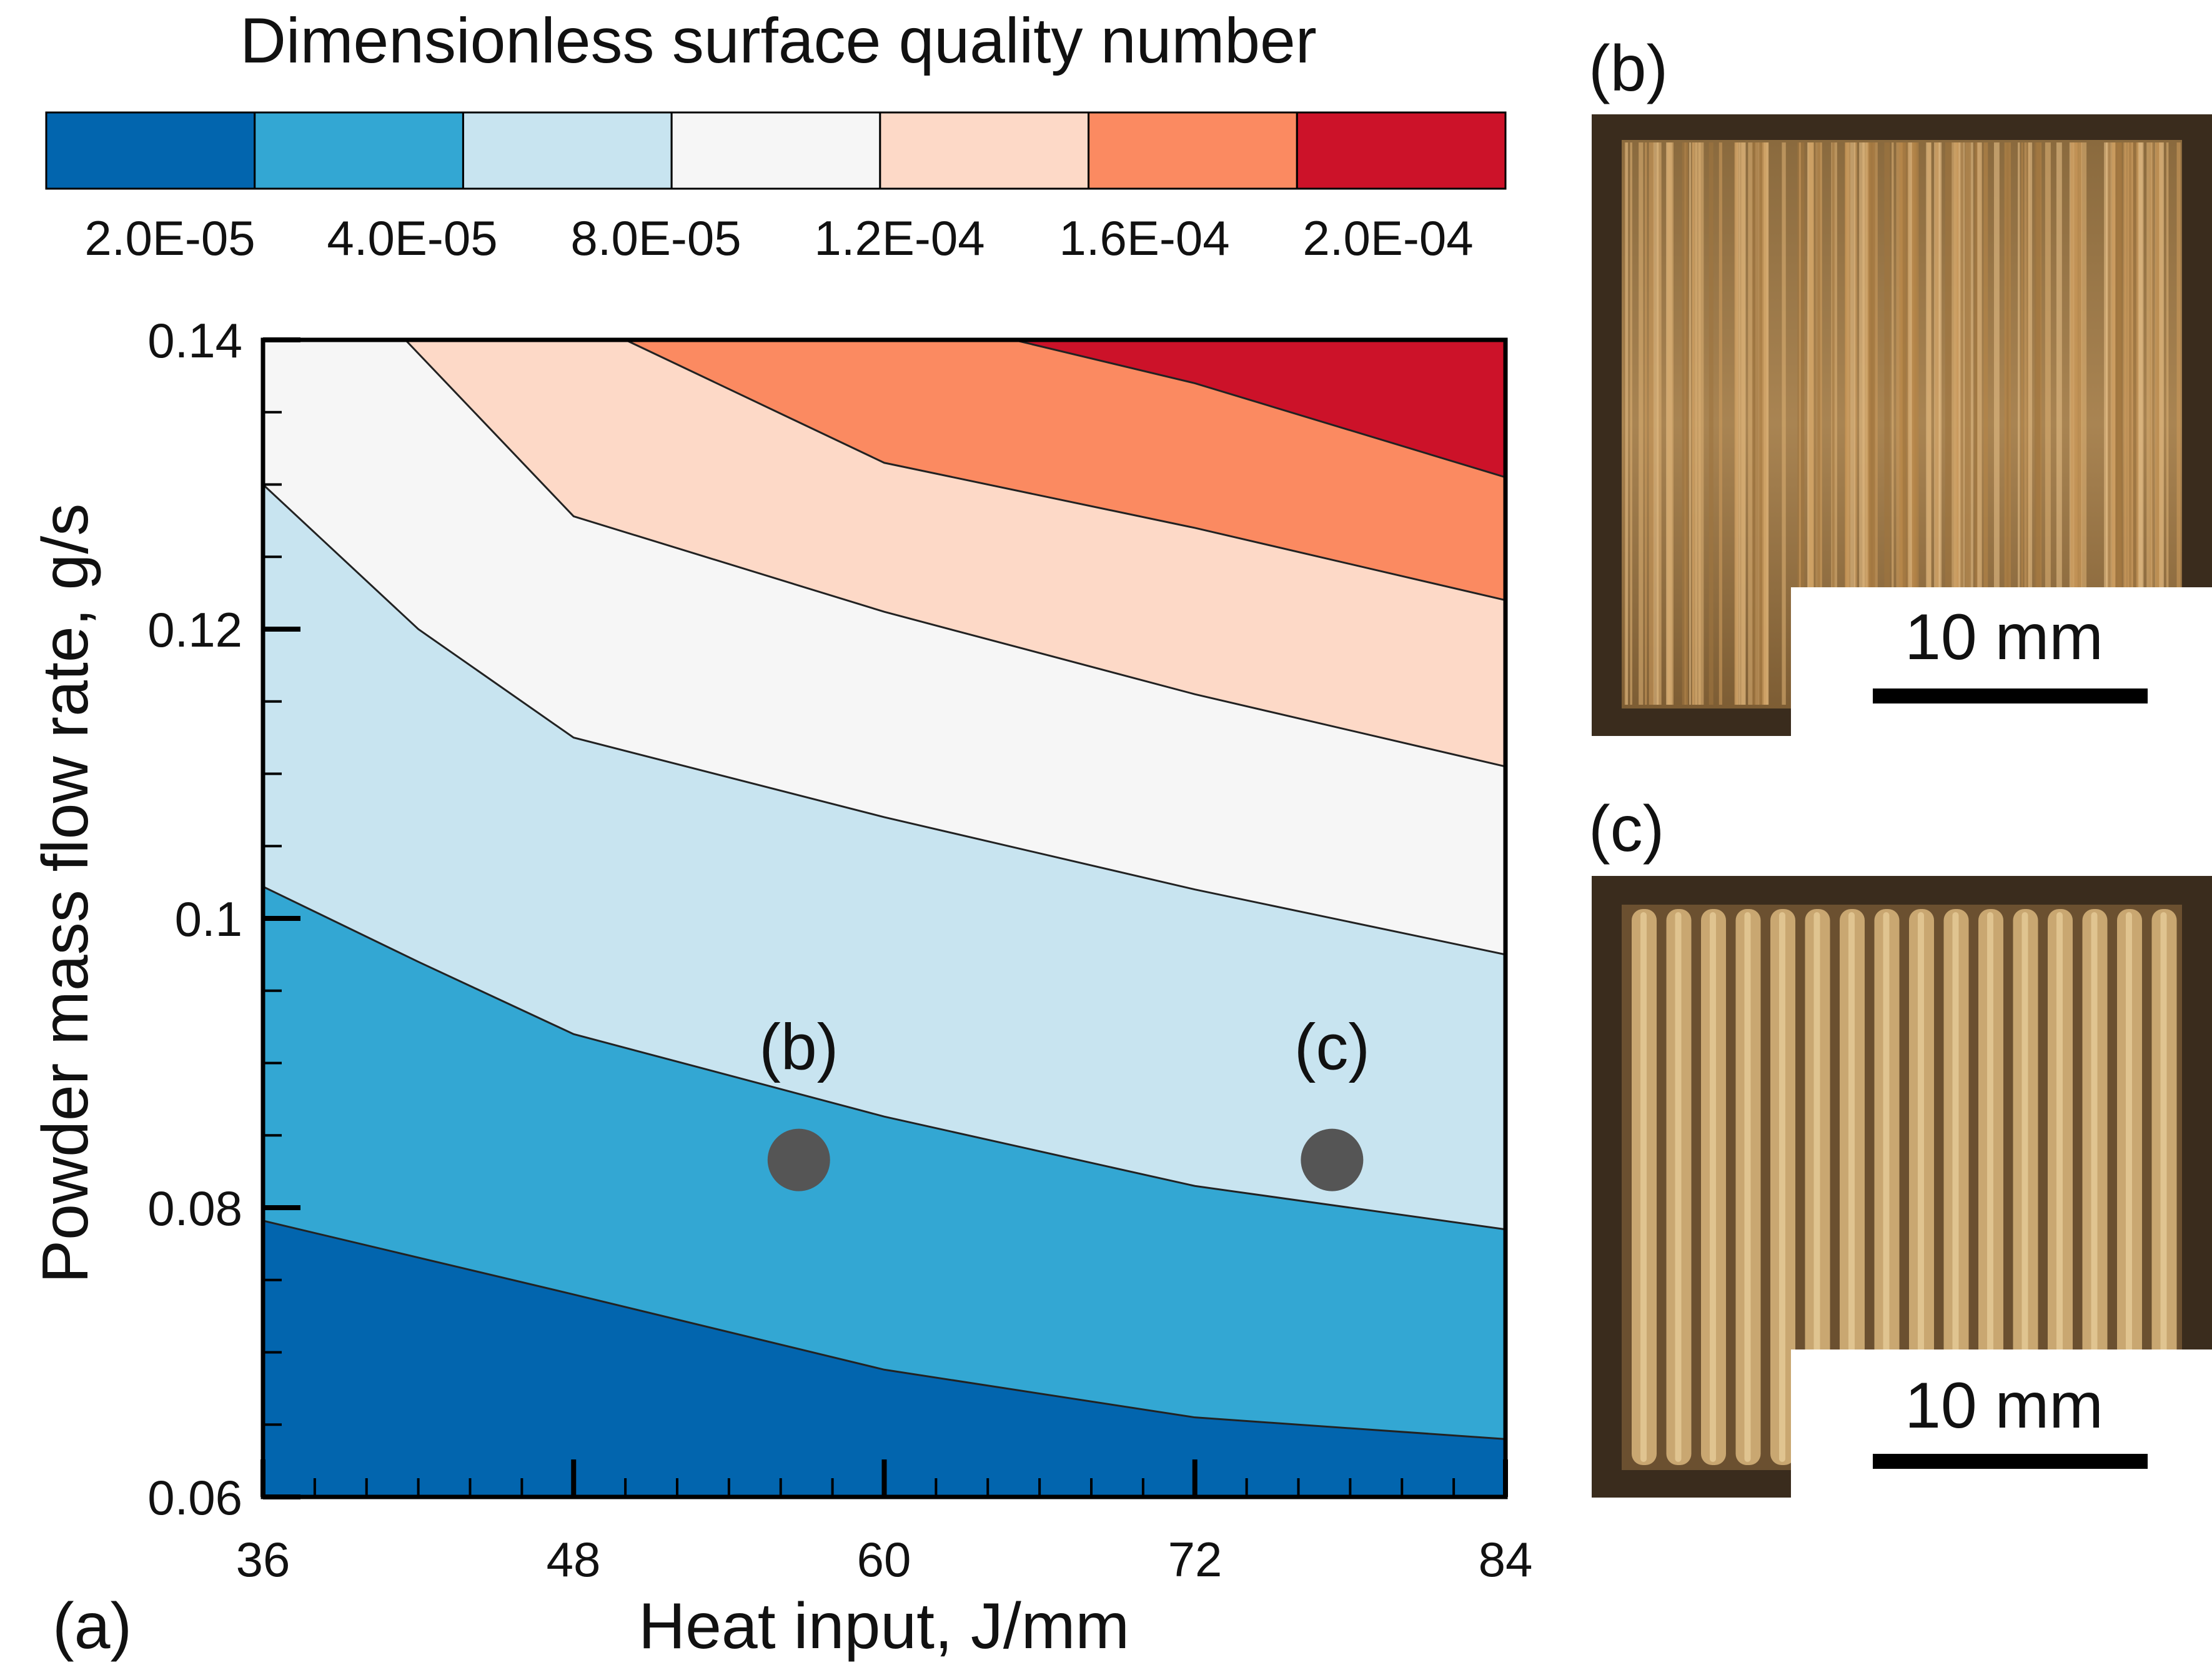 Image resolution: width=2212 pixels, height=1670 pixels. I want to click on sample-marker-label: (b), so click(798, 1047).